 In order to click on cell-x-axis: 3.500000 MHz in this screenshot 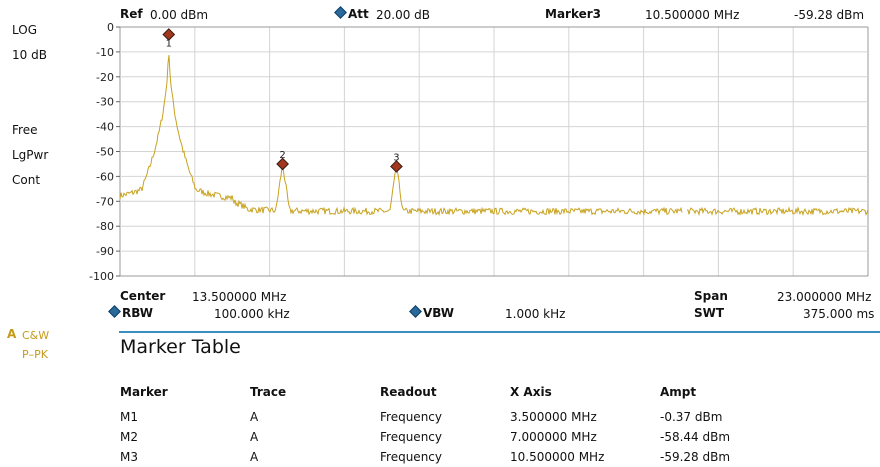, I will do `click(553, 417)`.